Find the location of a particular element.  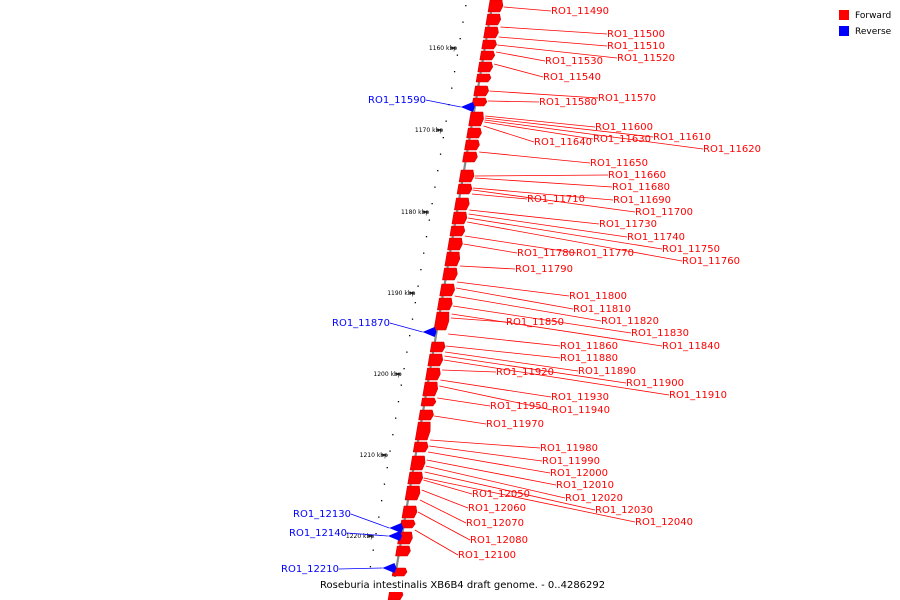

gene-label-forward: RO1_11990 is located at coordinates (571, 461).